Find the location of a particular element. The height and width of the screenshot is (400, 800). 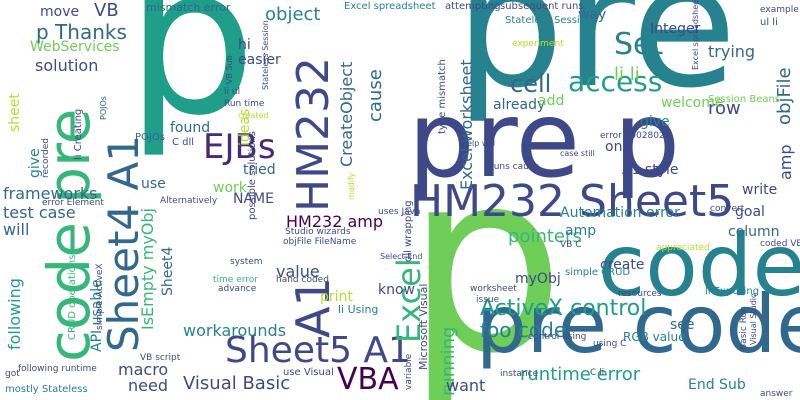

word-control-using: control using is located at coordinates (557, 337).